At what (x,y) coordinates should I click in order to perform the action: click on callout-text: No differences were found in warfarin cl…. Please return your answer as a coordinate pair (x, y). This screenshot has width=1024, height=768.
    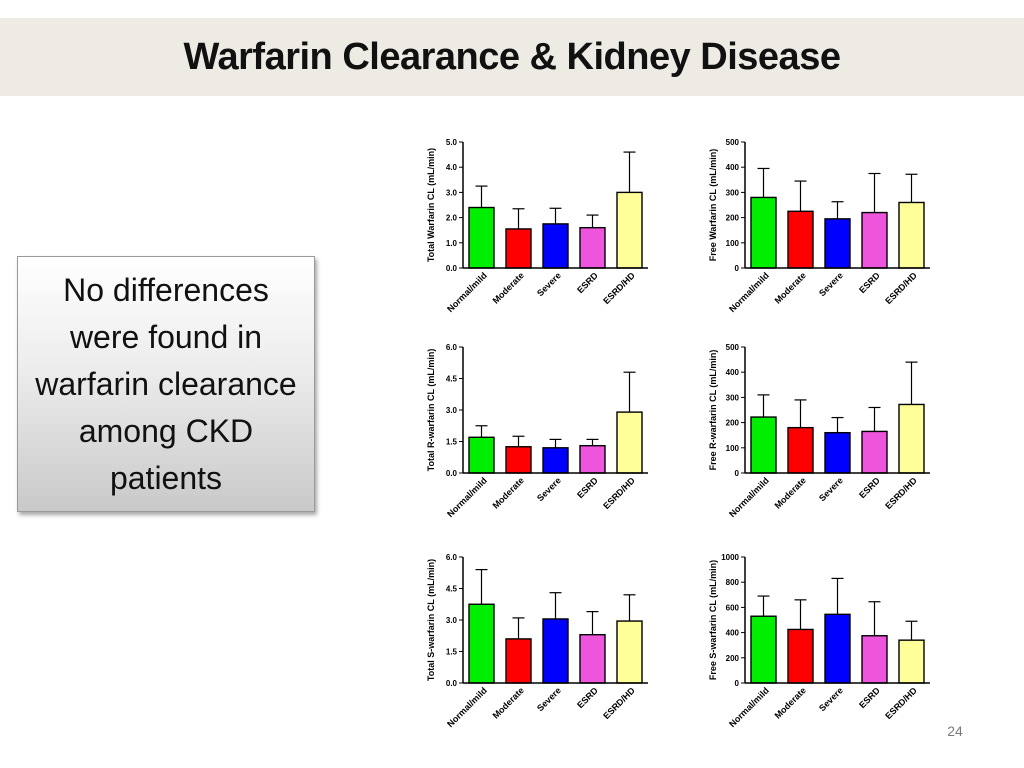
    Looking at the image, I should click on (166, 383).